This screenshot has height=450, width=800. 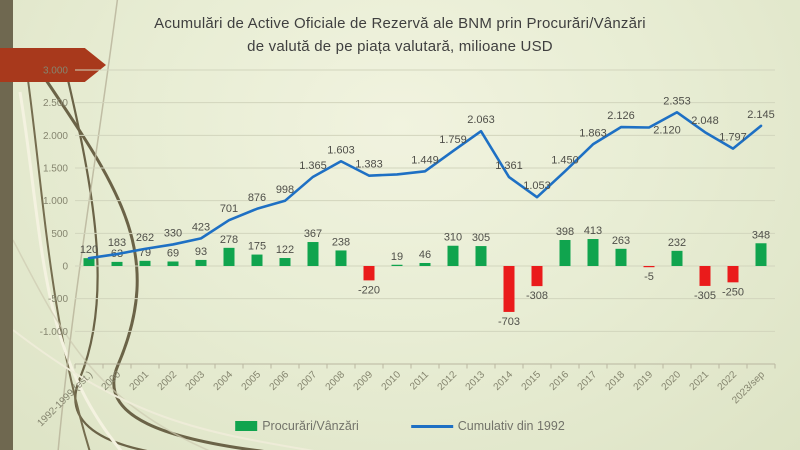 What do you see at coordinates (55, 71) in the screenshot?
I see `y-tick-label: 3.000` at bounding box center [55, 71].